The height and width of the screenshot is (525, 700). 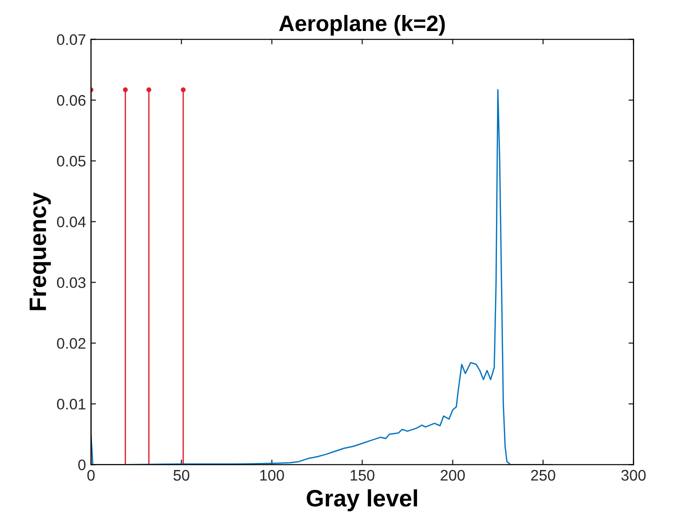 I want to click on y-tick-label: 0.06, so click(x=71, y=100).